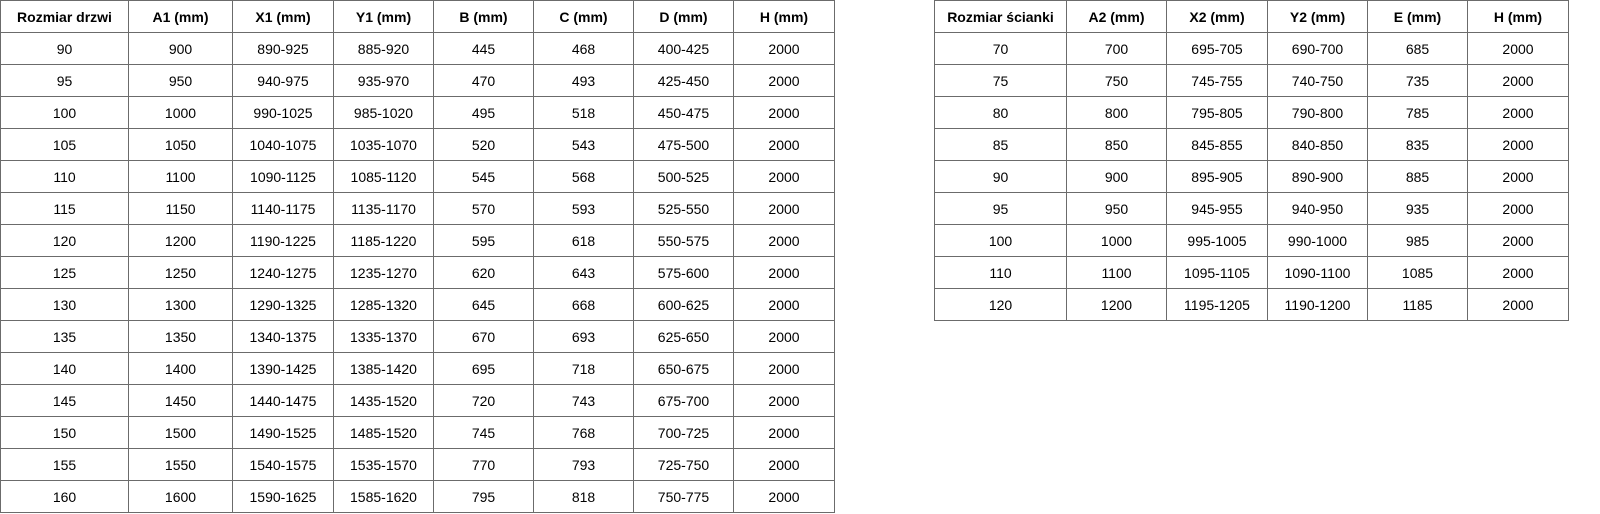 The height and width of the screenshot is (514, 1600). Describe the element at coordinates (383, 336) in the screenshot. I see `table-cell: 1335-1370` at that location.